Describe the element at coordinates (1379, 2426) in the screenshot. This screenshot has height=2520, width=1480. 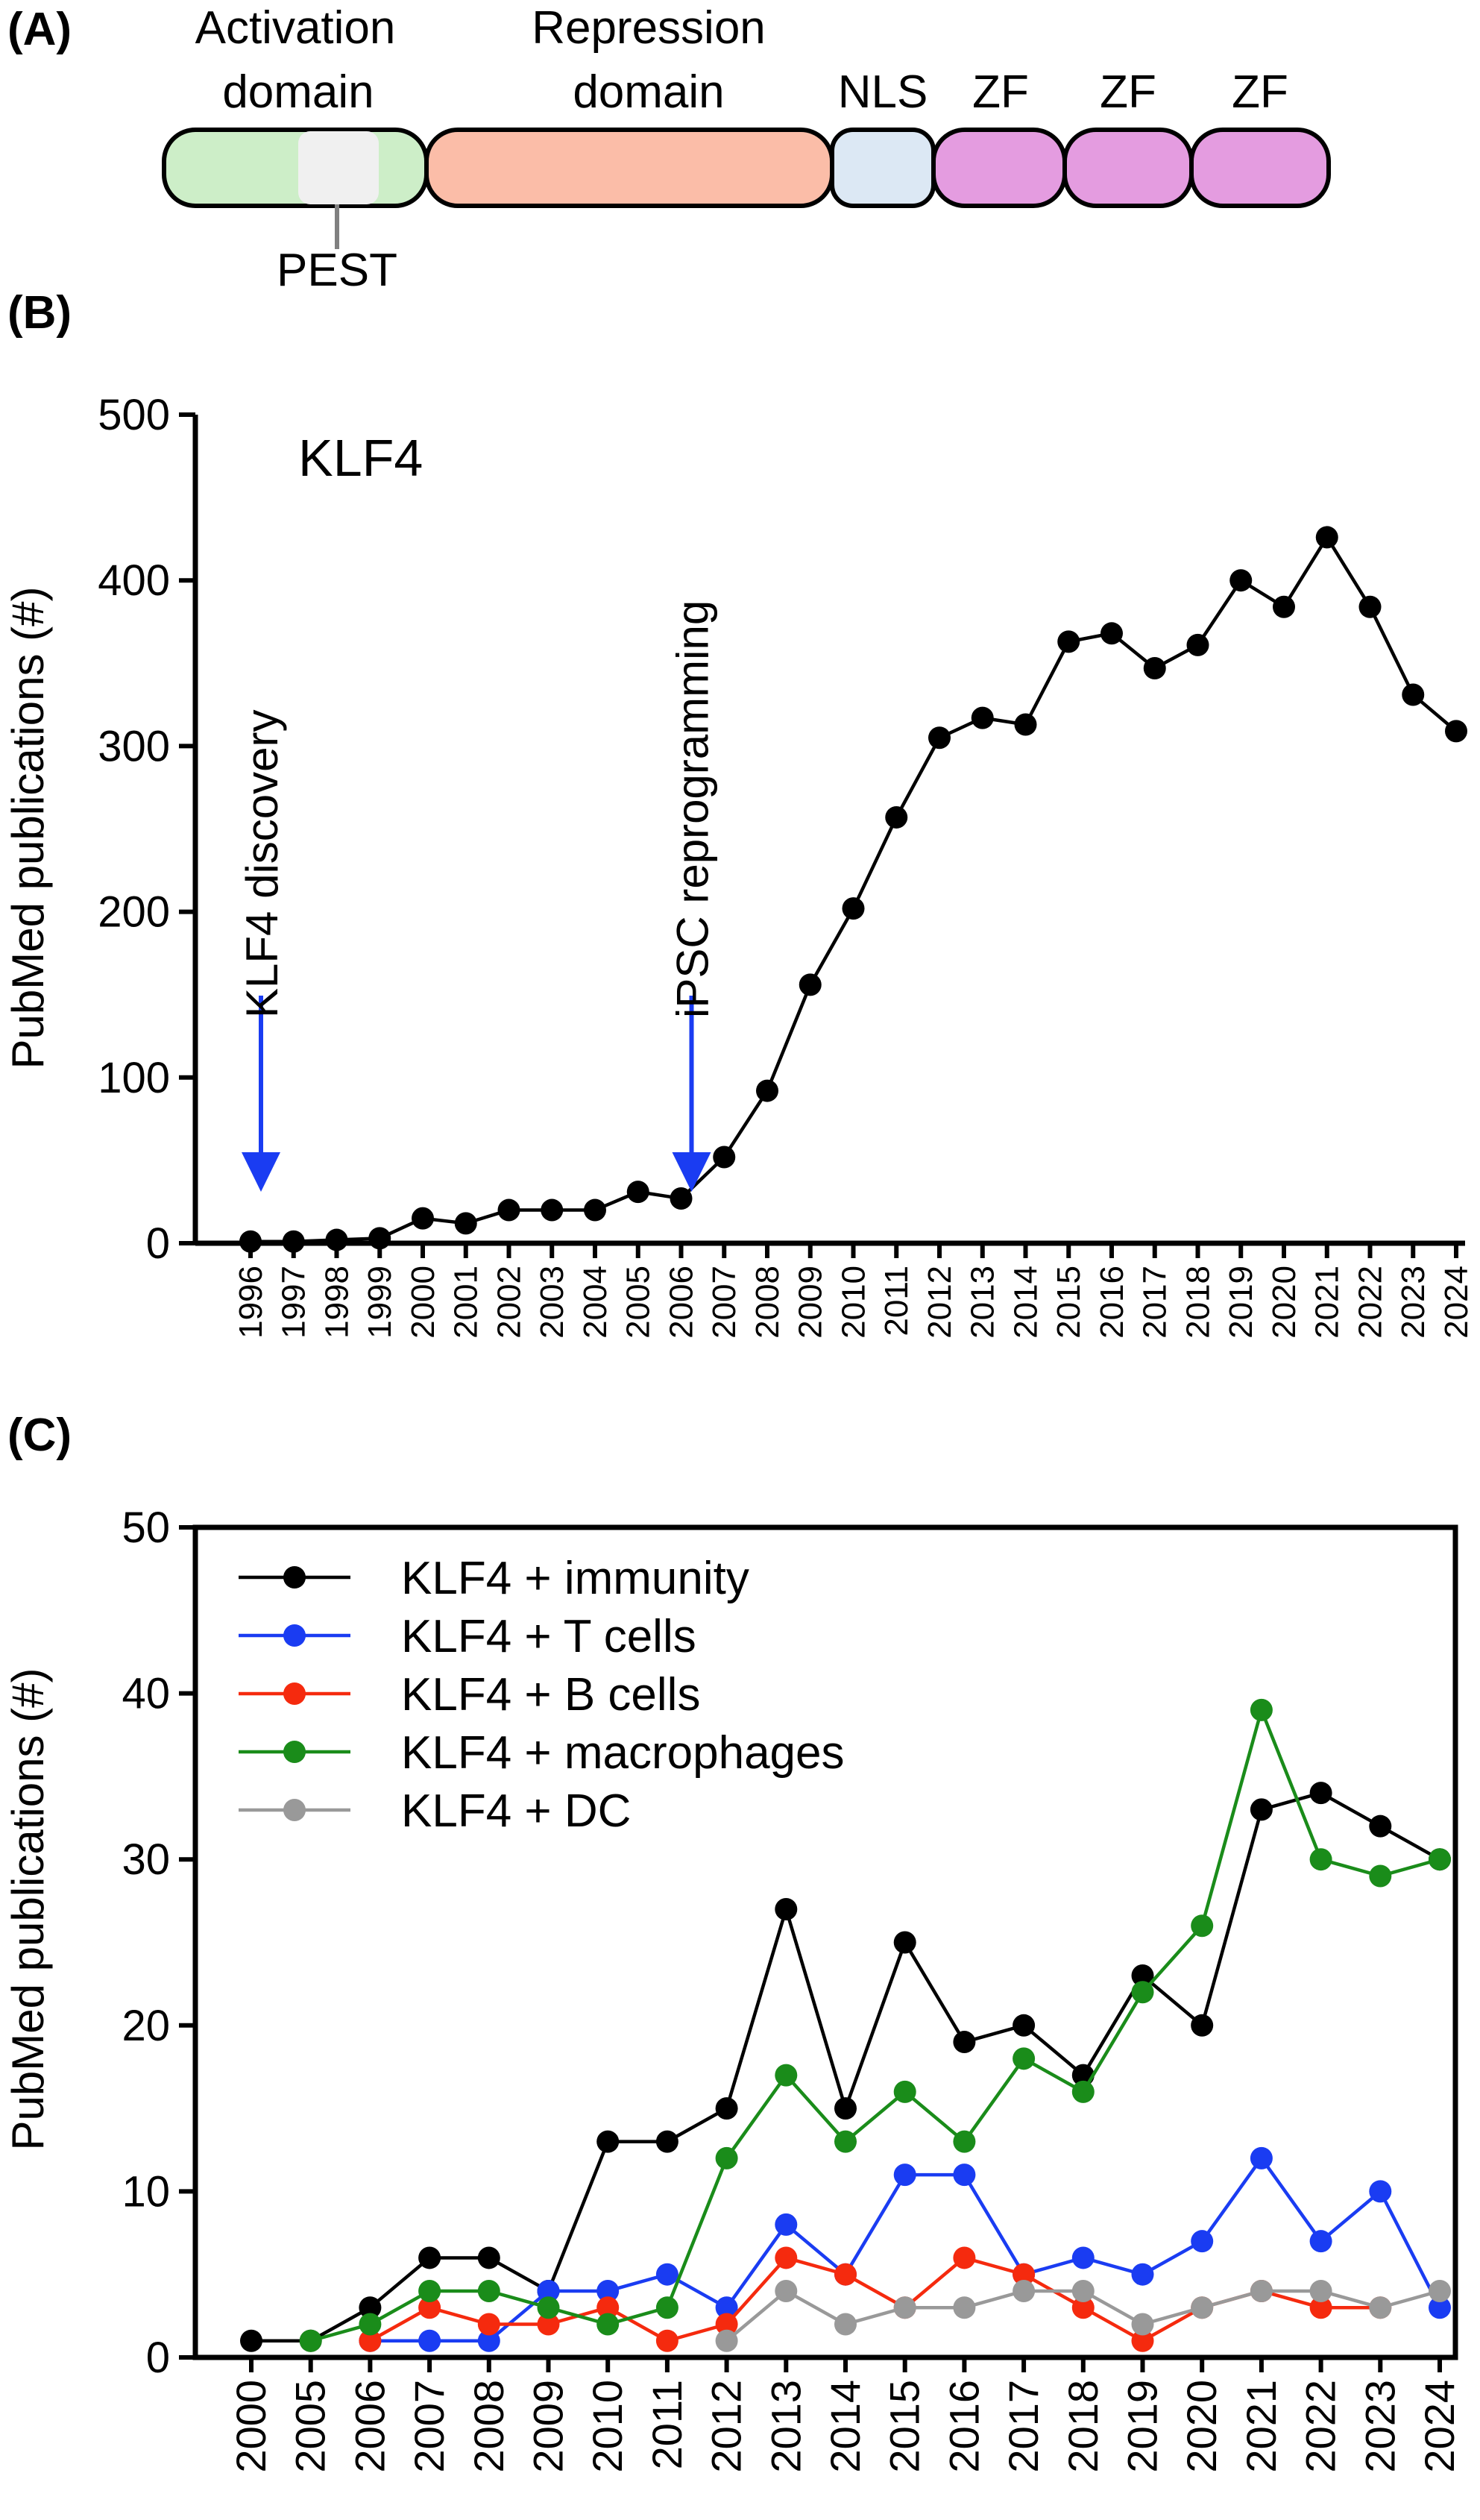
I see `x-tick-label: 2023` at that location.